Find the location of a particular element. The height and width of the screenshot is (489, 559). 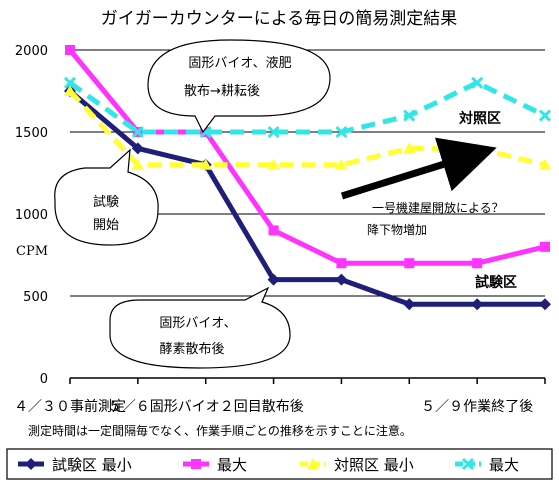

x-ticks is located at coordinates (307, 381).